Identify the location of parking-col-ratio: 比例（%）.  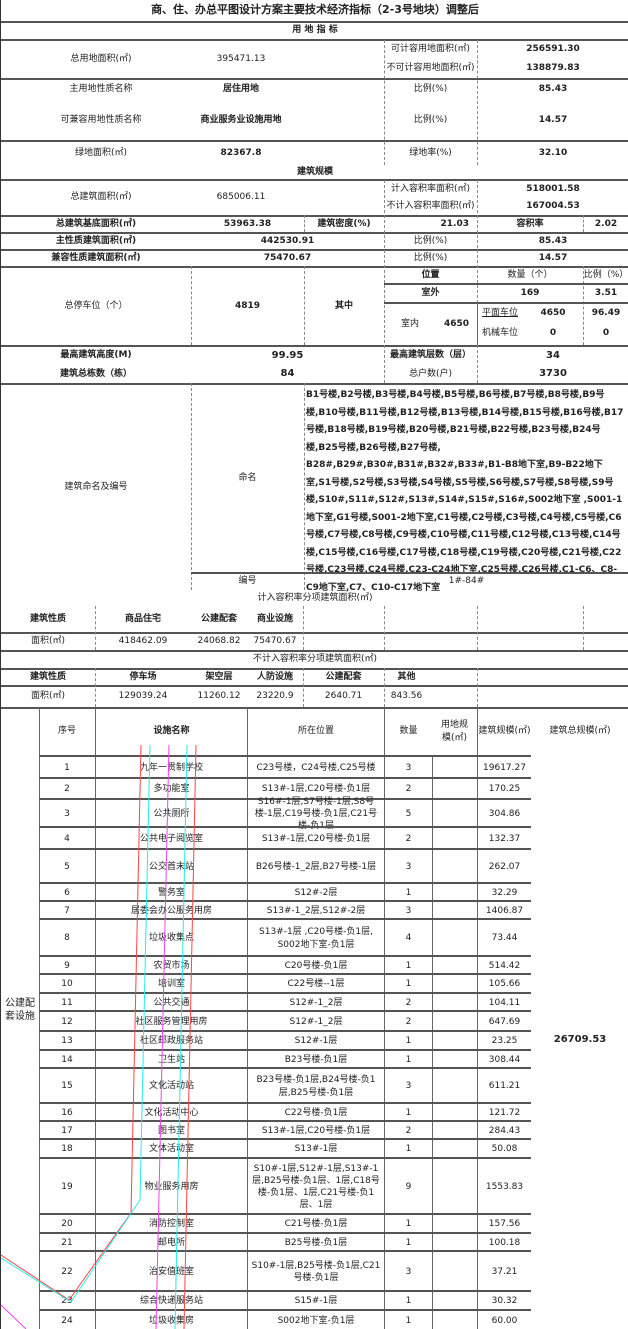
(605, 274).